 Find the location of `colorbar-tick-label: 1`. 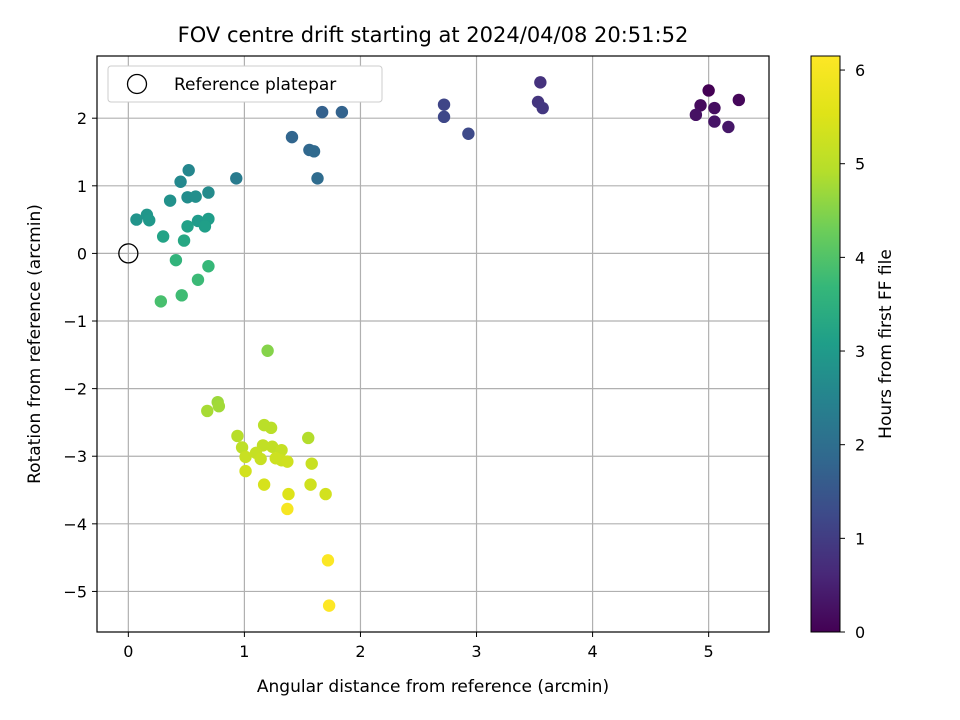

colorbar-tick-label: 1 is located at coordinates (860, 538).